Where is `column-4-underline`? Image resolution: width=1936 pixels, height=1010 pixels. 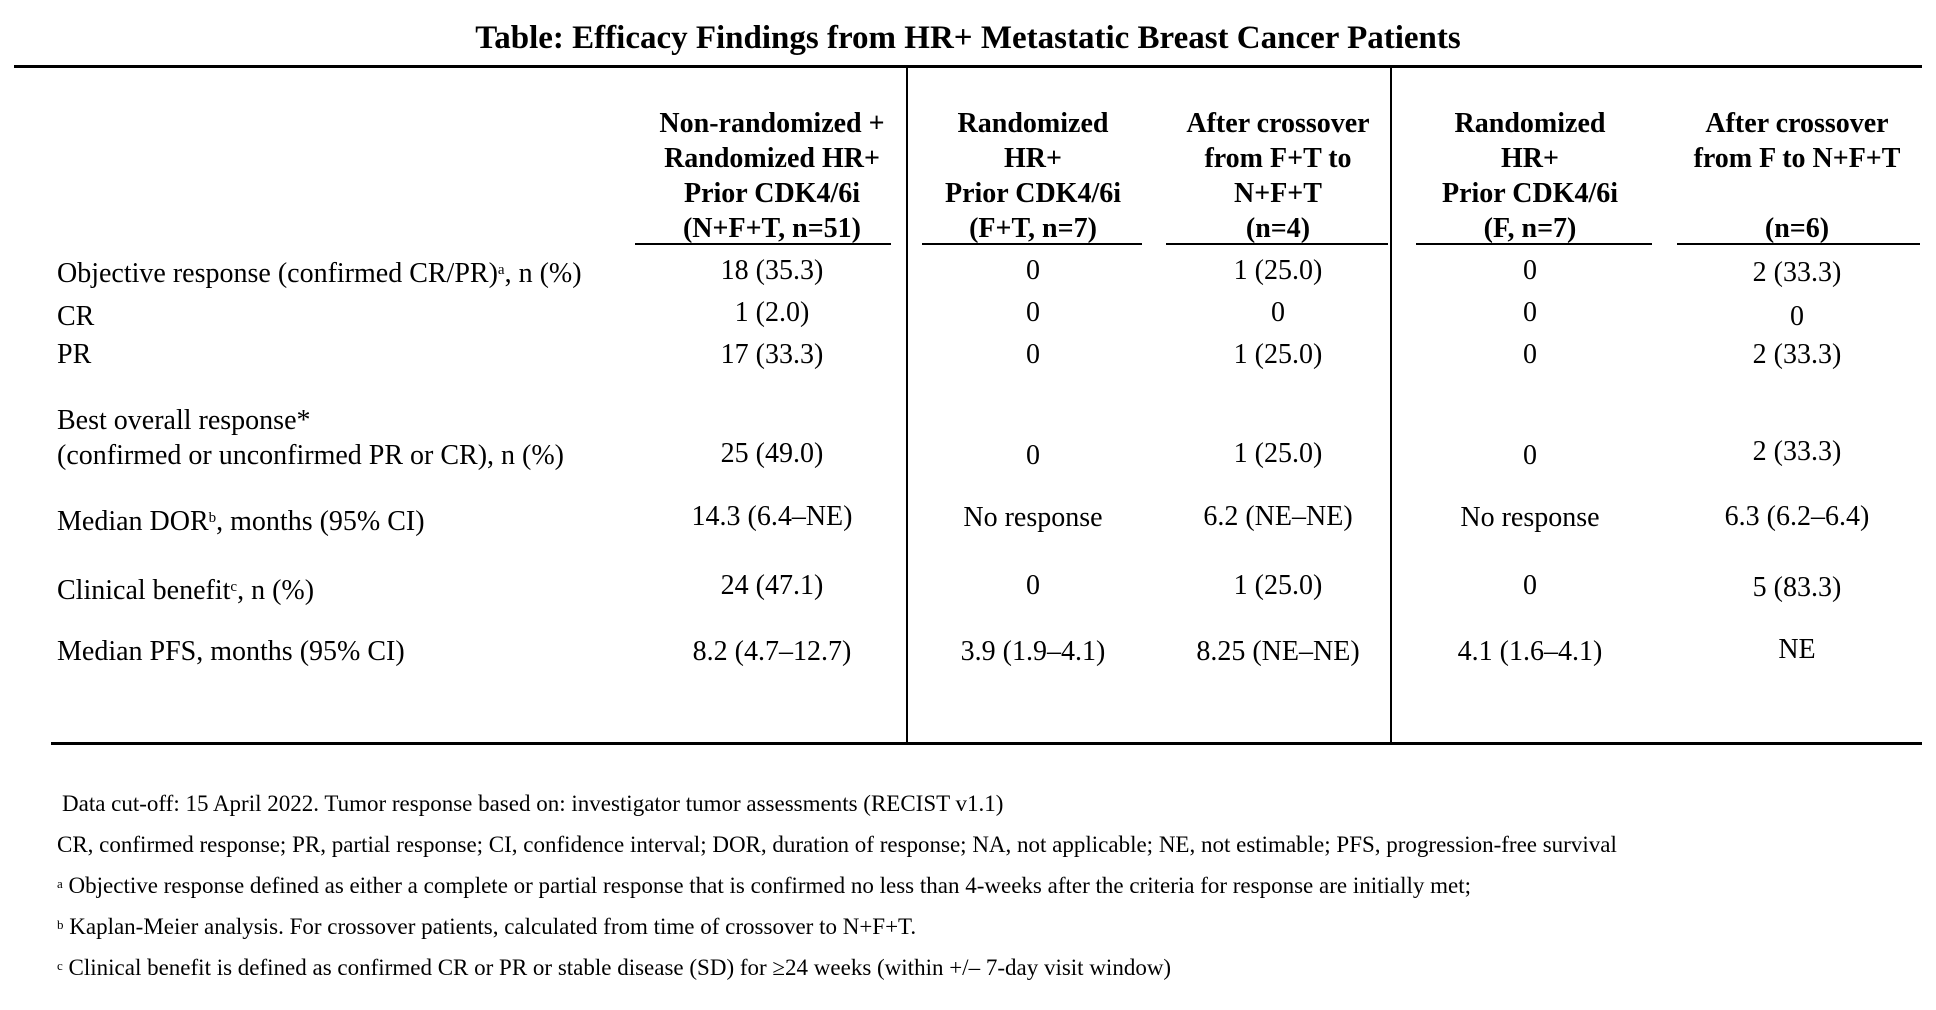 column-4-underline is located at coordinates (1534, 244).